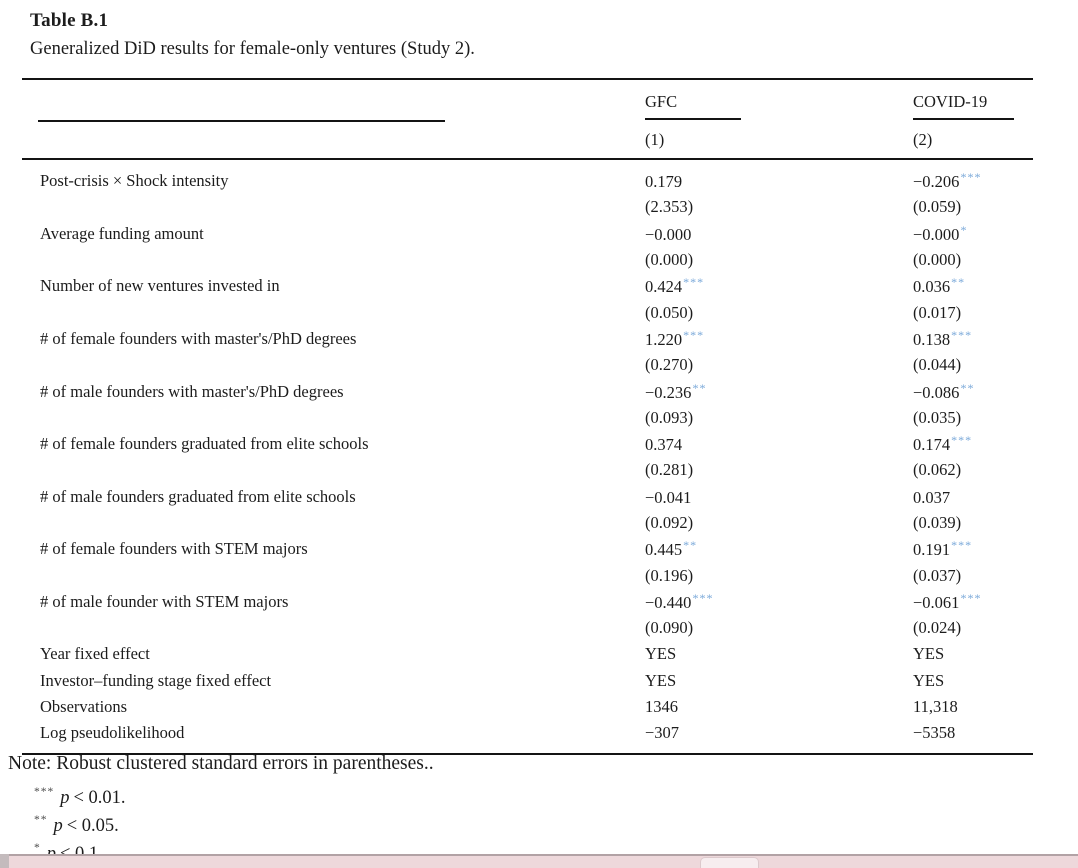 The image size is (1078, 868). Describe the element at coordinates (664, 444) in the screenshot. I see `cell-coef: 0.374` at that location.